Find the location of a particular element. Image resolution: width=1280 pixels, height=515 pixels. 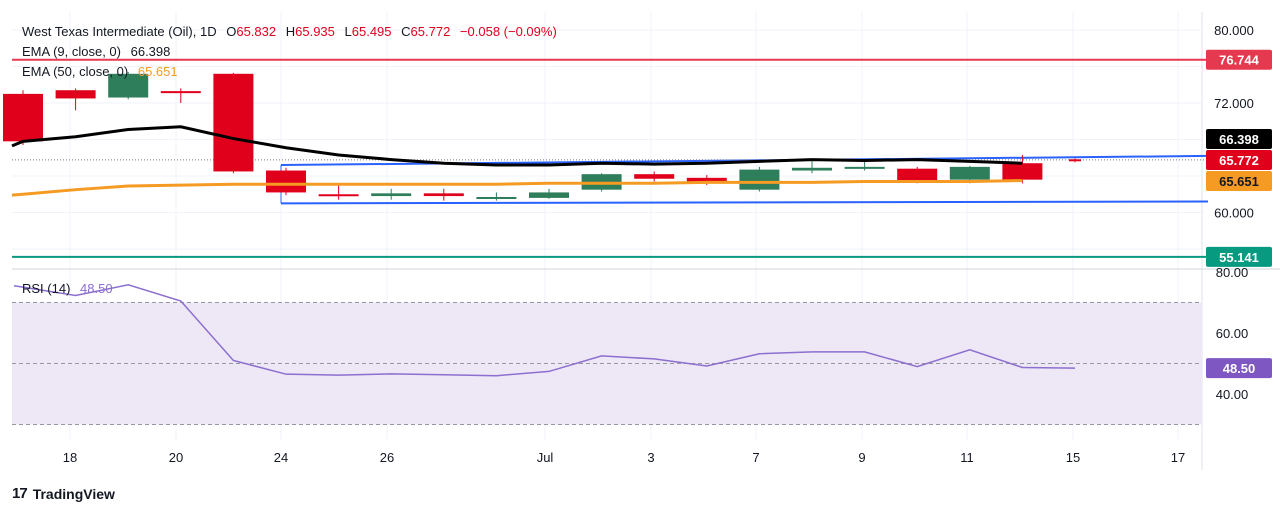

tradingview-logo: 17 TradingView is located at coordinates (63, 493).